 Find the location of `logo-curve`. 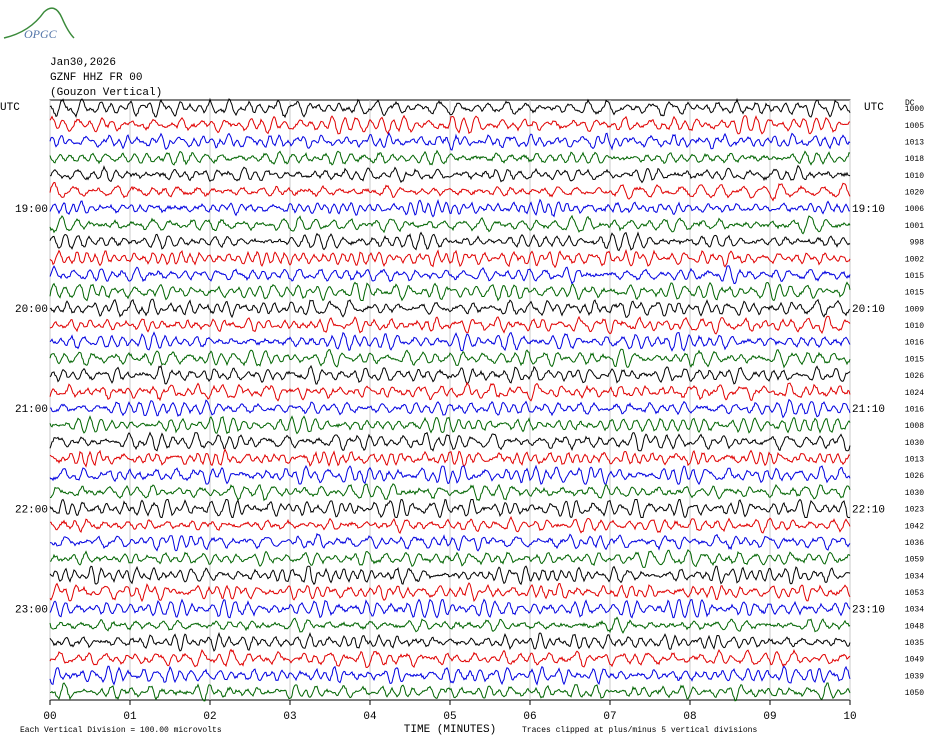

logo-curve is located at coordinates (39, 23).